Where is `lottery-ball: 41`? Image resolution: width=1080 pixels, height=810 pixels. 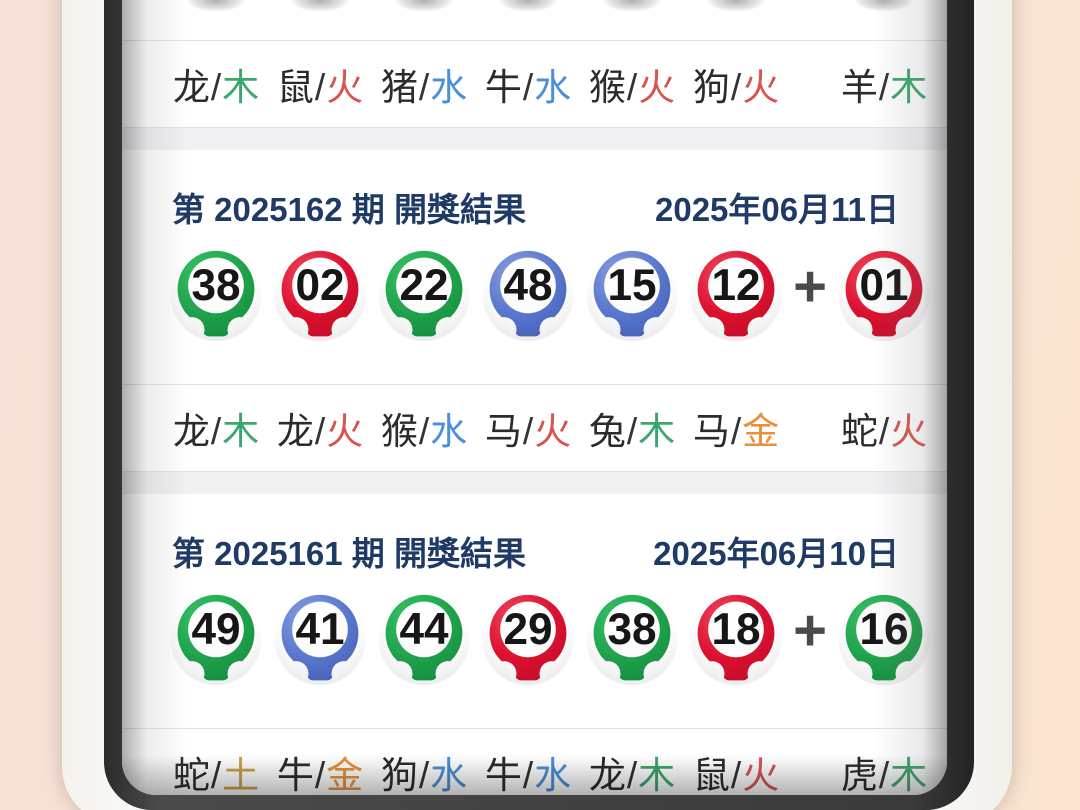
lottery-ball: 41 is located at coordinates (320, 640).